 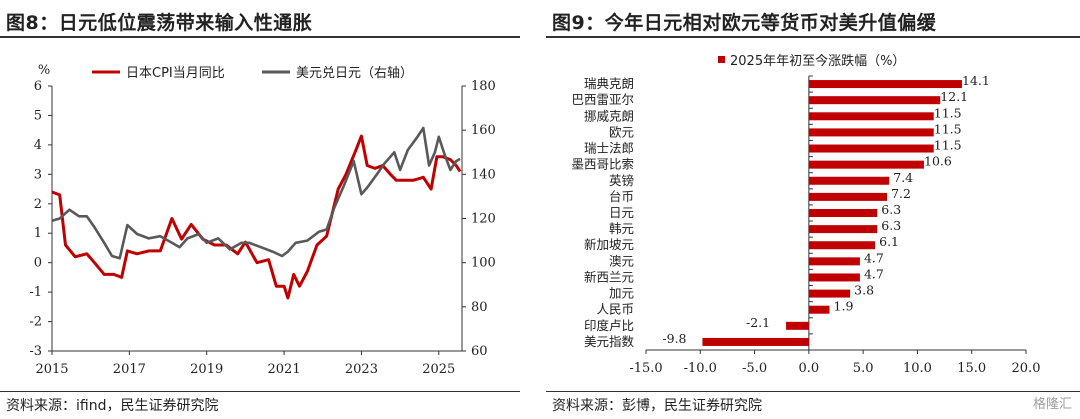 What do you see at coordinates (479, 351) in the screenshot?
I see `right-y-tick-label: 60` at bounding box center [479, 351].